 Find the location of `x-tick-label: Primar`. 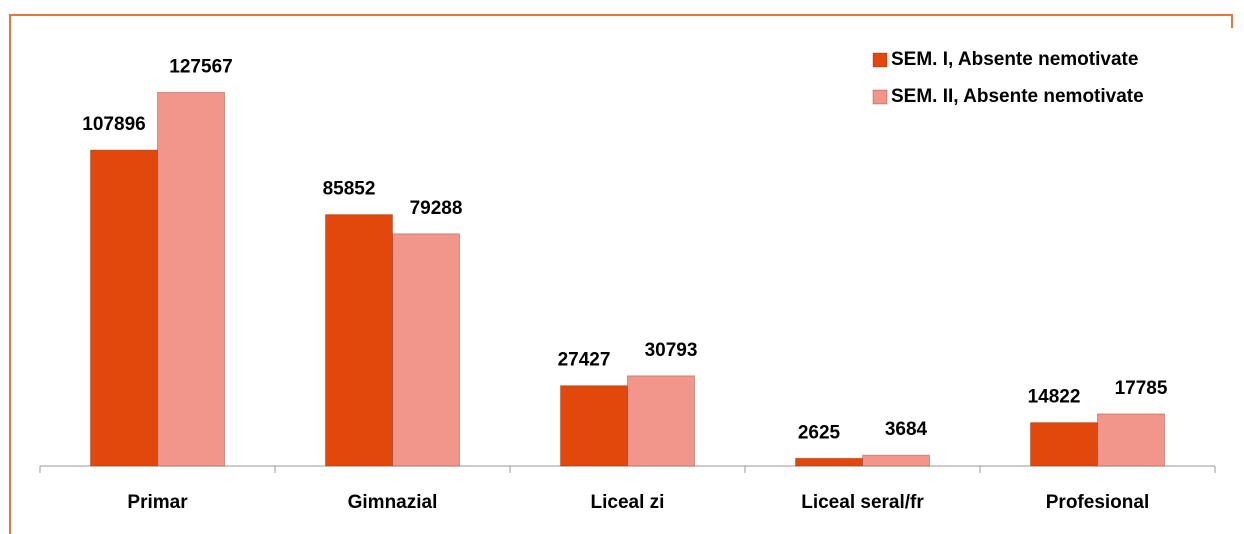

x-tick-label: Primar is located at coordinates (157, 502).